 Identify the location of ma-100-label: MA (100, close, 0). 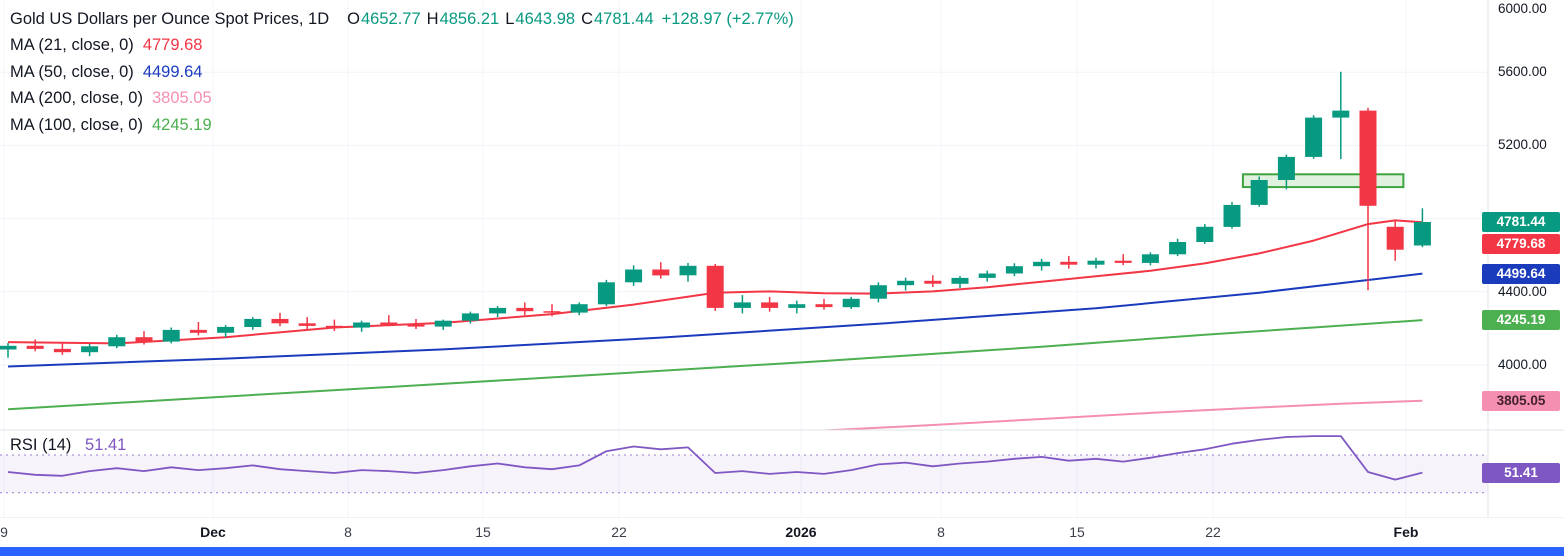
(76, 124).